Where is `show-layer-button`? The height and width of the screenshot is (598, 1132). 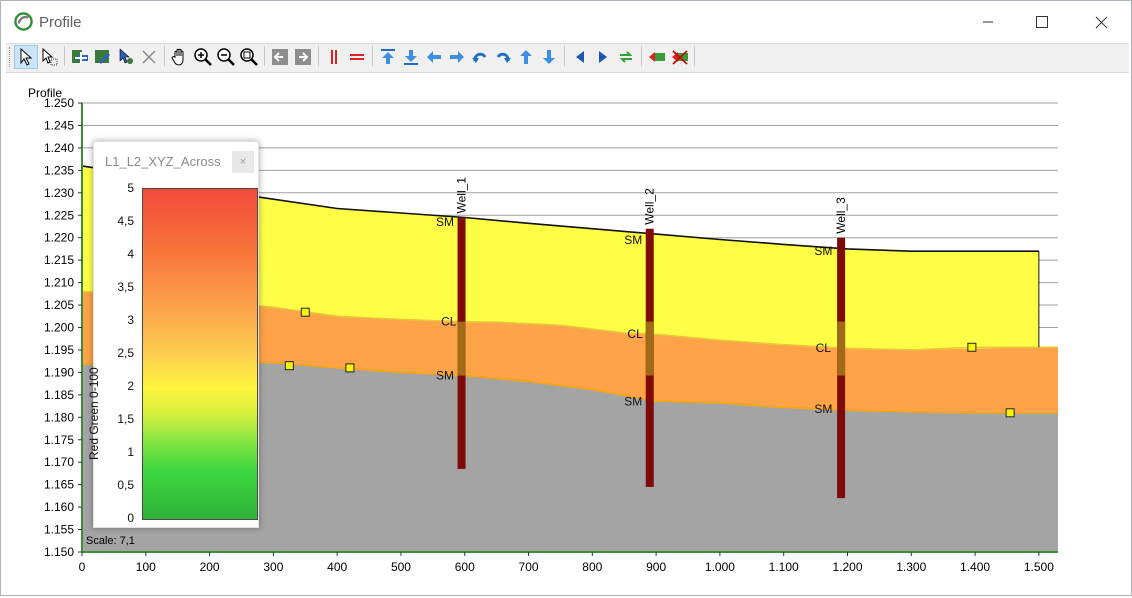
show-layer-button is located at coordinates (657, 57).